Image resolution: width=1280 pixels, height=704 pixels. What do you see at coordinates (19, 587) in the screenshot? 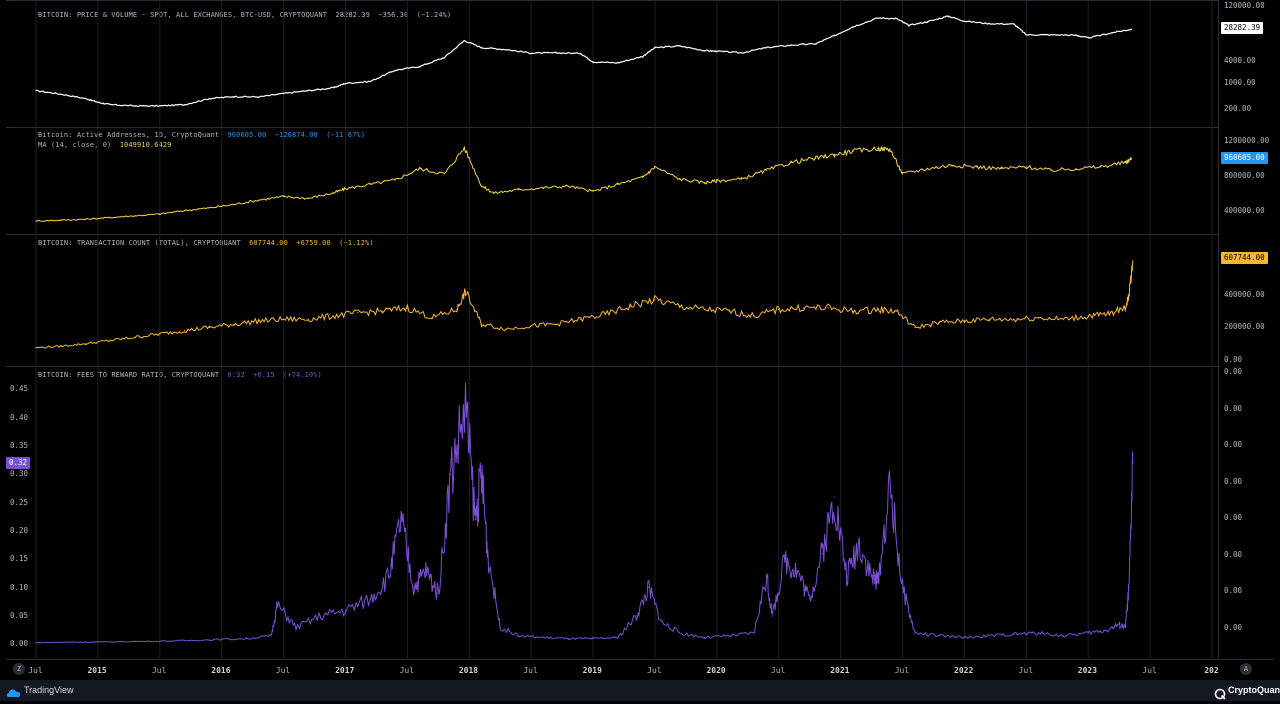
I see `fees-ytick: 0.10` at bounding box center [19, 587].